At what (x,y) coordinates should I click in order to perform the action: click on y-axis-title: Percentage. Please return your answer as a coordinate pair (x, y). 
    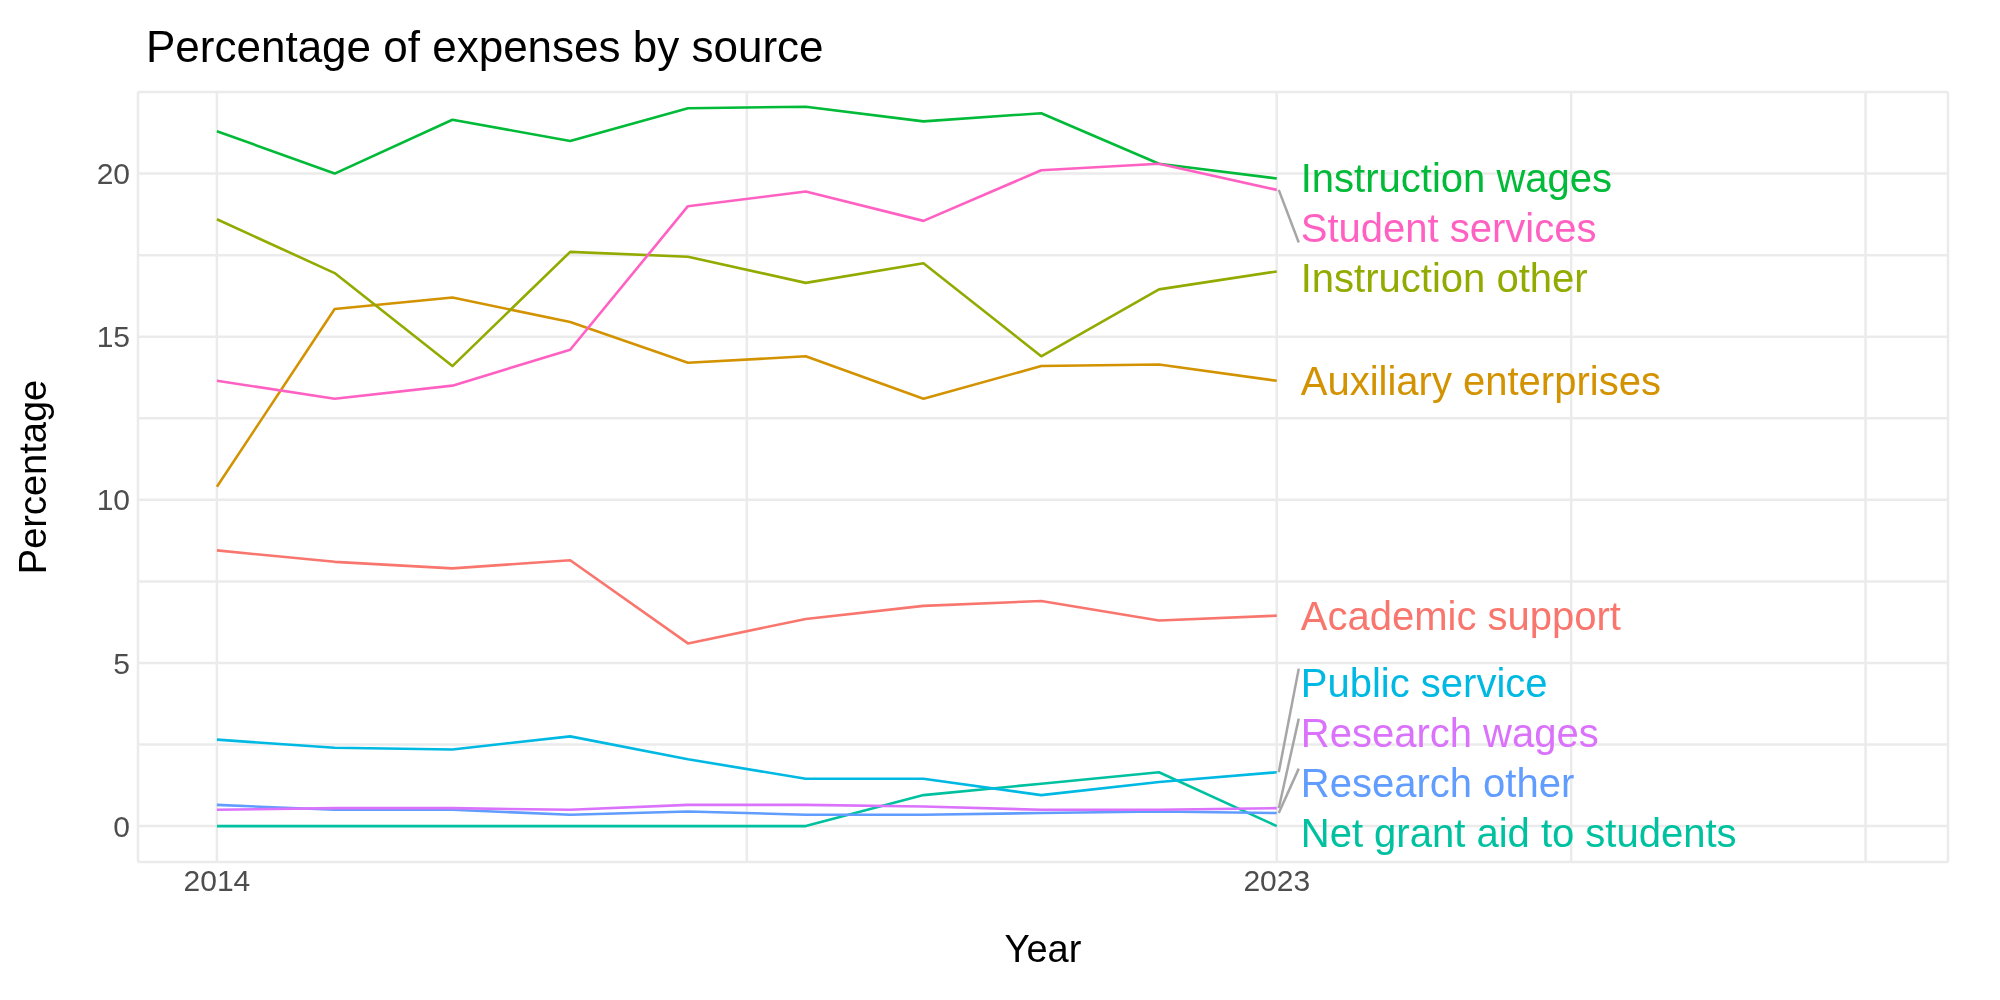
    Looking at the image, I should click on (33, 477).